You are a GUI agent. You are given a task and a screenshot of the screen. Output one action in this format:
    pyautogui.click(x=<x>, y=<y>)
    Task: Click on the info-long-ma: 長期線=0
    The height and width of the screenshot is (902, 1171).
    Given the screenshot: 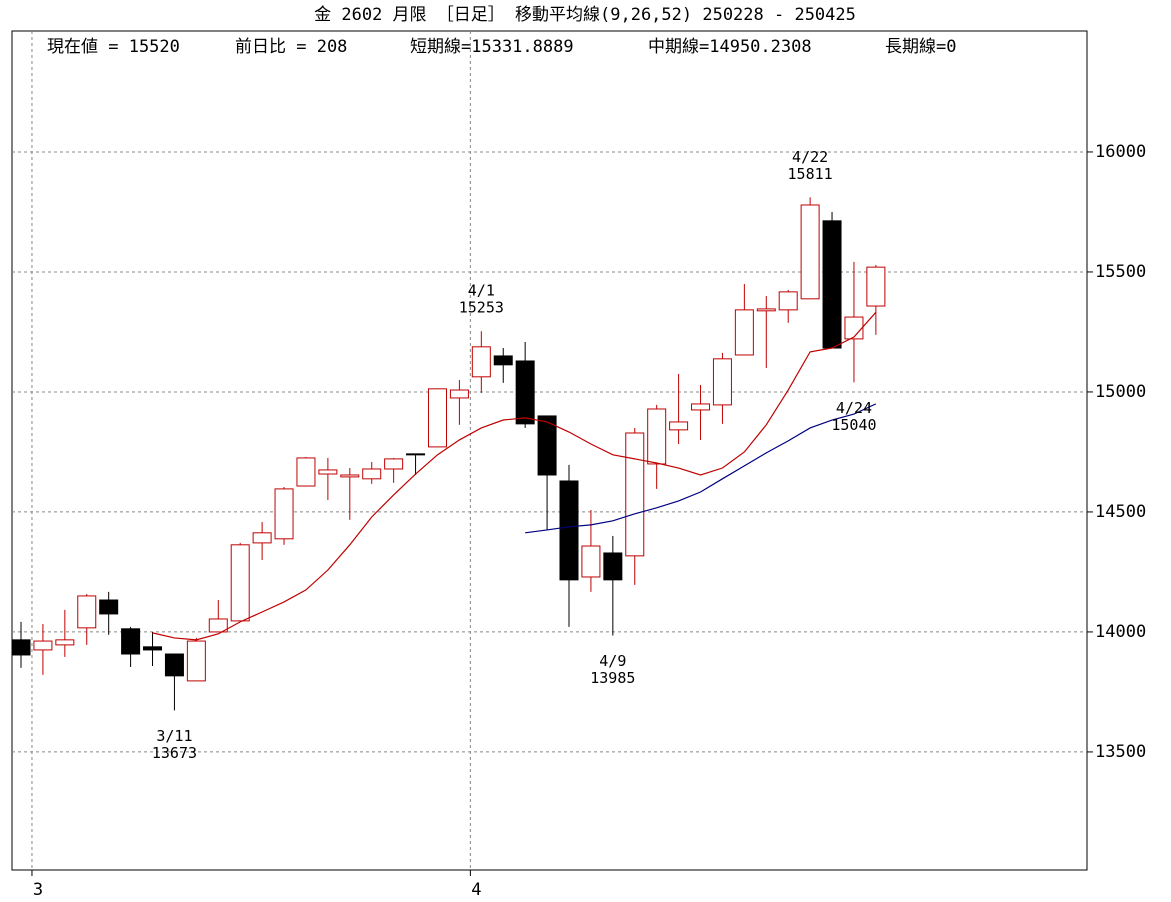 What is the action you would take?
    pyautogui.click(x=920, y=47)
    